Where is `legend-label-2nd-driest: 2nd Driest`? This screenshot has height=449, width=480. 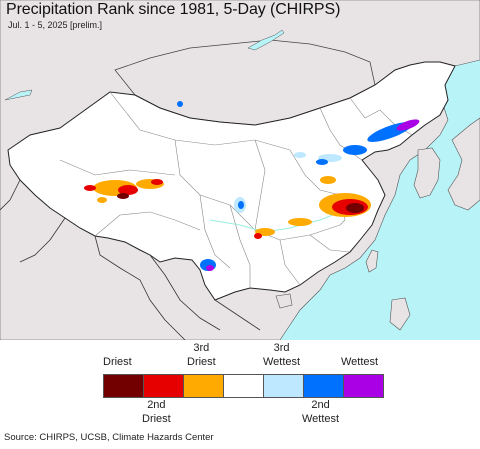
legend-label-2nd-driest: 2nd Driest is located at coordinates (156, 412).